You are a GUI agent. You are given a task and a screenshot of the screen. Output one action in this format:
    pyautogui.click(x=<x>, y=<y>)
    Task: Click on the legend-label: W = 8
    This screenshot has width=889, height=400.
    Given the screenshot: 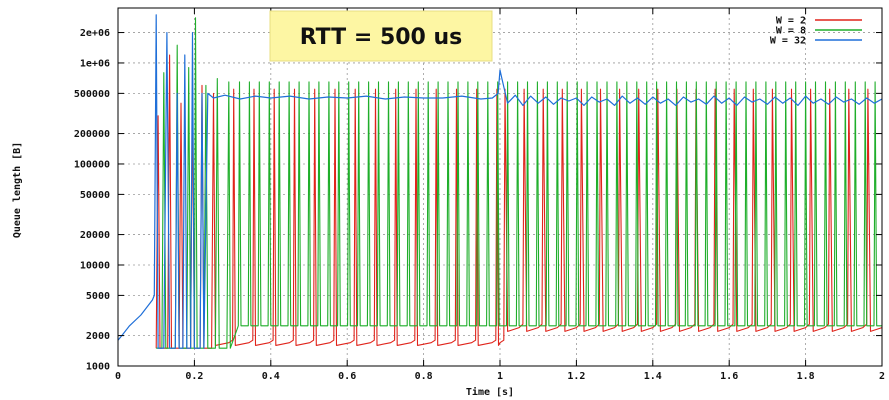 What is the action you would take?
    pyautogui.click(x=791, y=31)
    